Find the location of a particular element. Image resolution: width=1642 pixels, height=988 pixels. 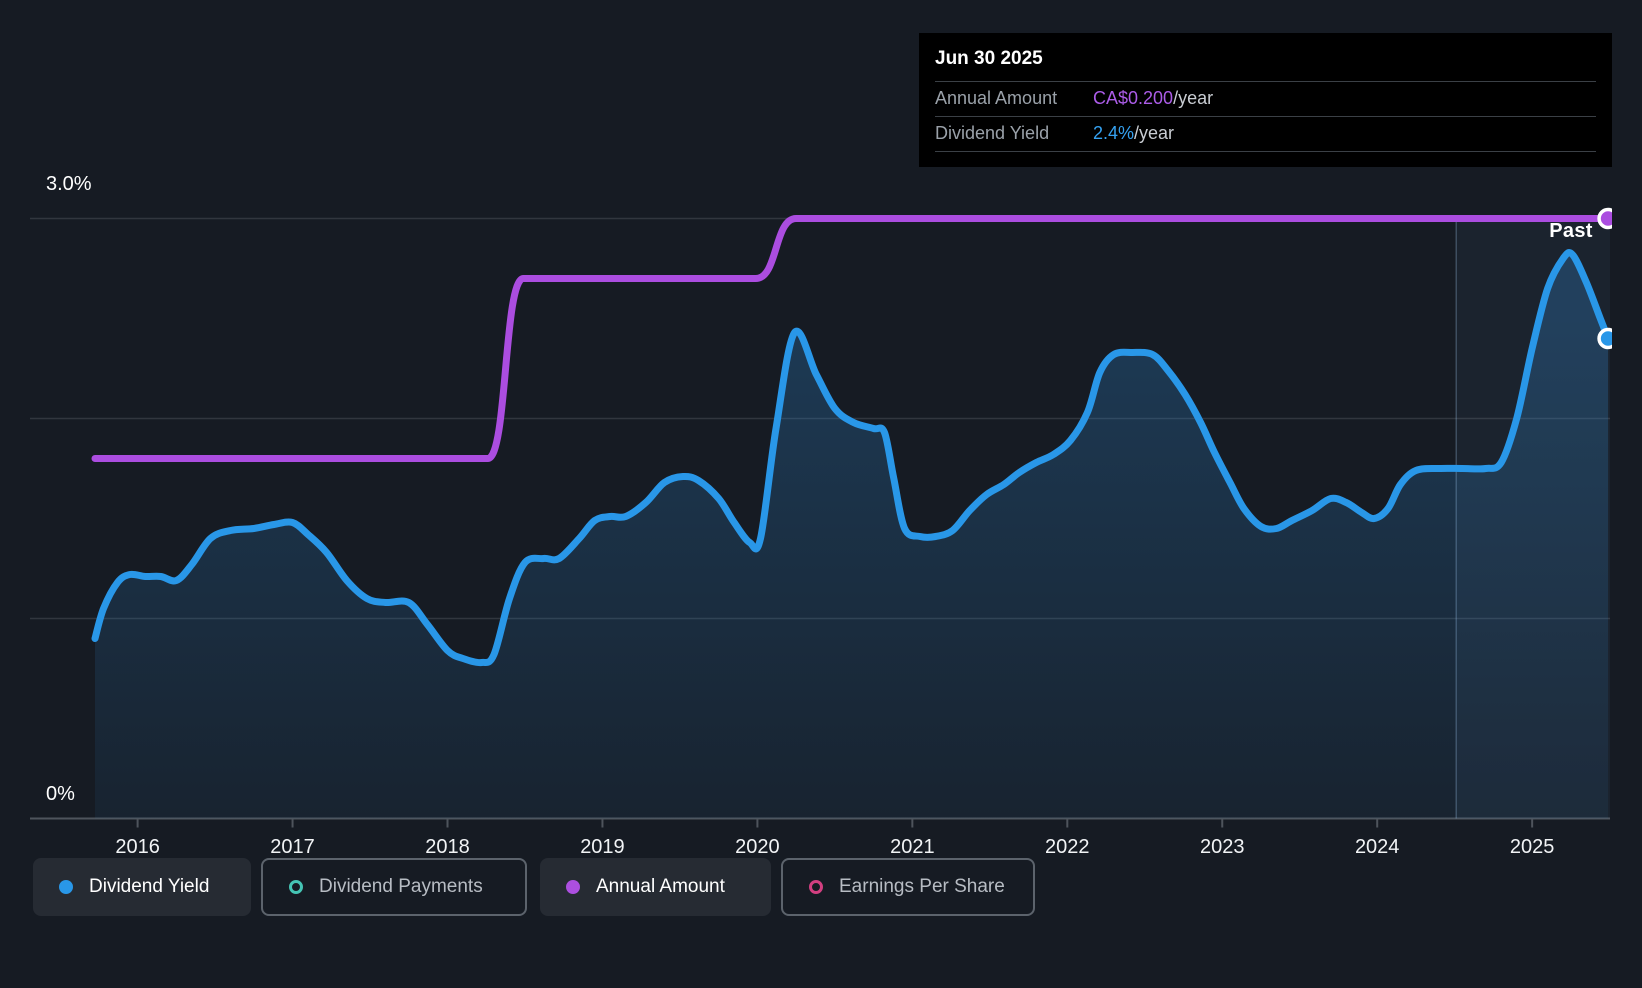

tooltip-value-dividend-yield: 2.4%/year is located at coordinates (1134, 133).